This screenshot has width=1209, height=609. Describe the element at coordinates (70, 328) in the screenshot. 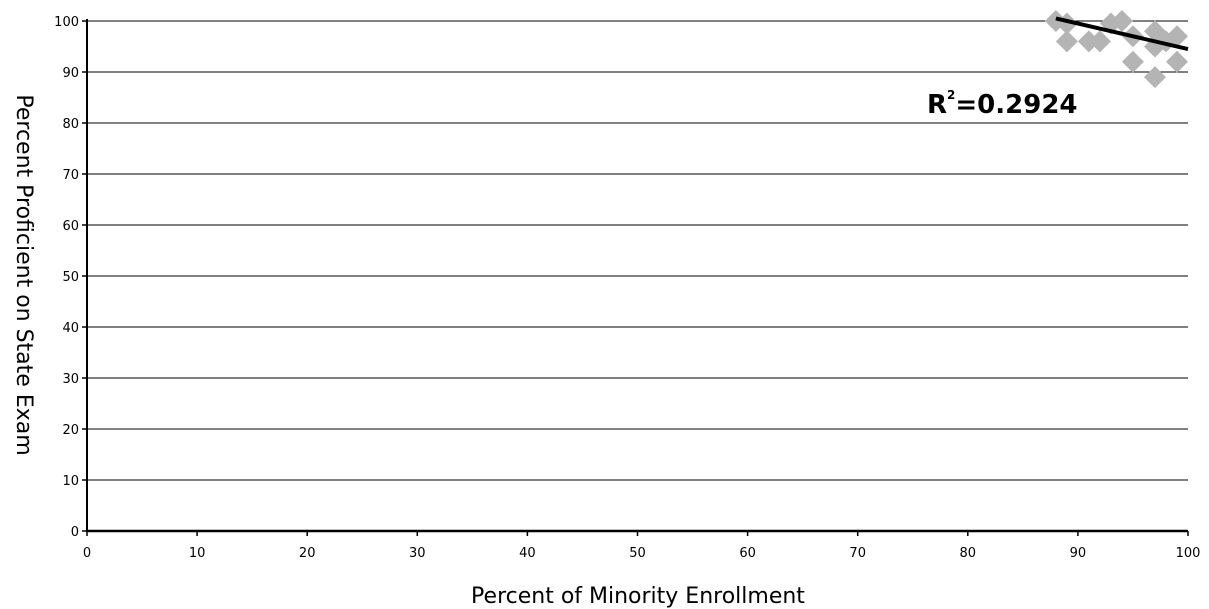

I see `y-tick-label-40: 40` at that location.